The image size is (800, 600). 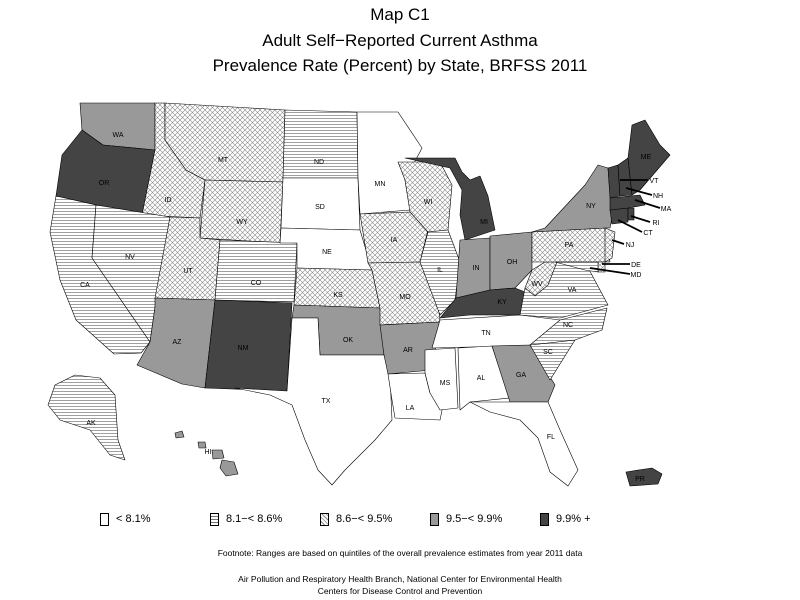 I want to click on state-label-vt: VT, so click(x=655, y=181).